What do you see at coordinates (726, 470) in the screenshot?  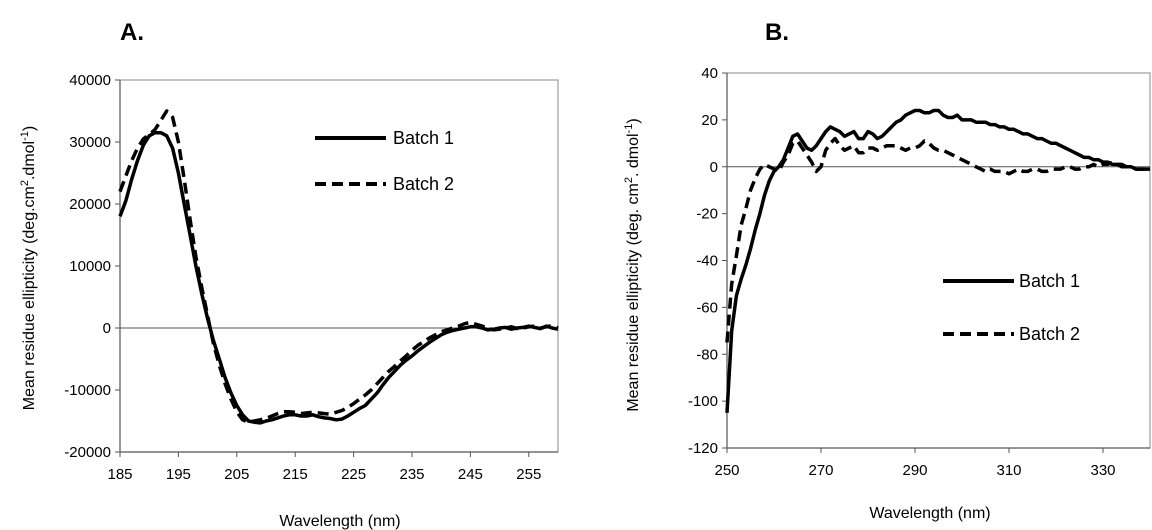 I see `panel-b-x-tick-label: 250` at bounding box center [726, 470].